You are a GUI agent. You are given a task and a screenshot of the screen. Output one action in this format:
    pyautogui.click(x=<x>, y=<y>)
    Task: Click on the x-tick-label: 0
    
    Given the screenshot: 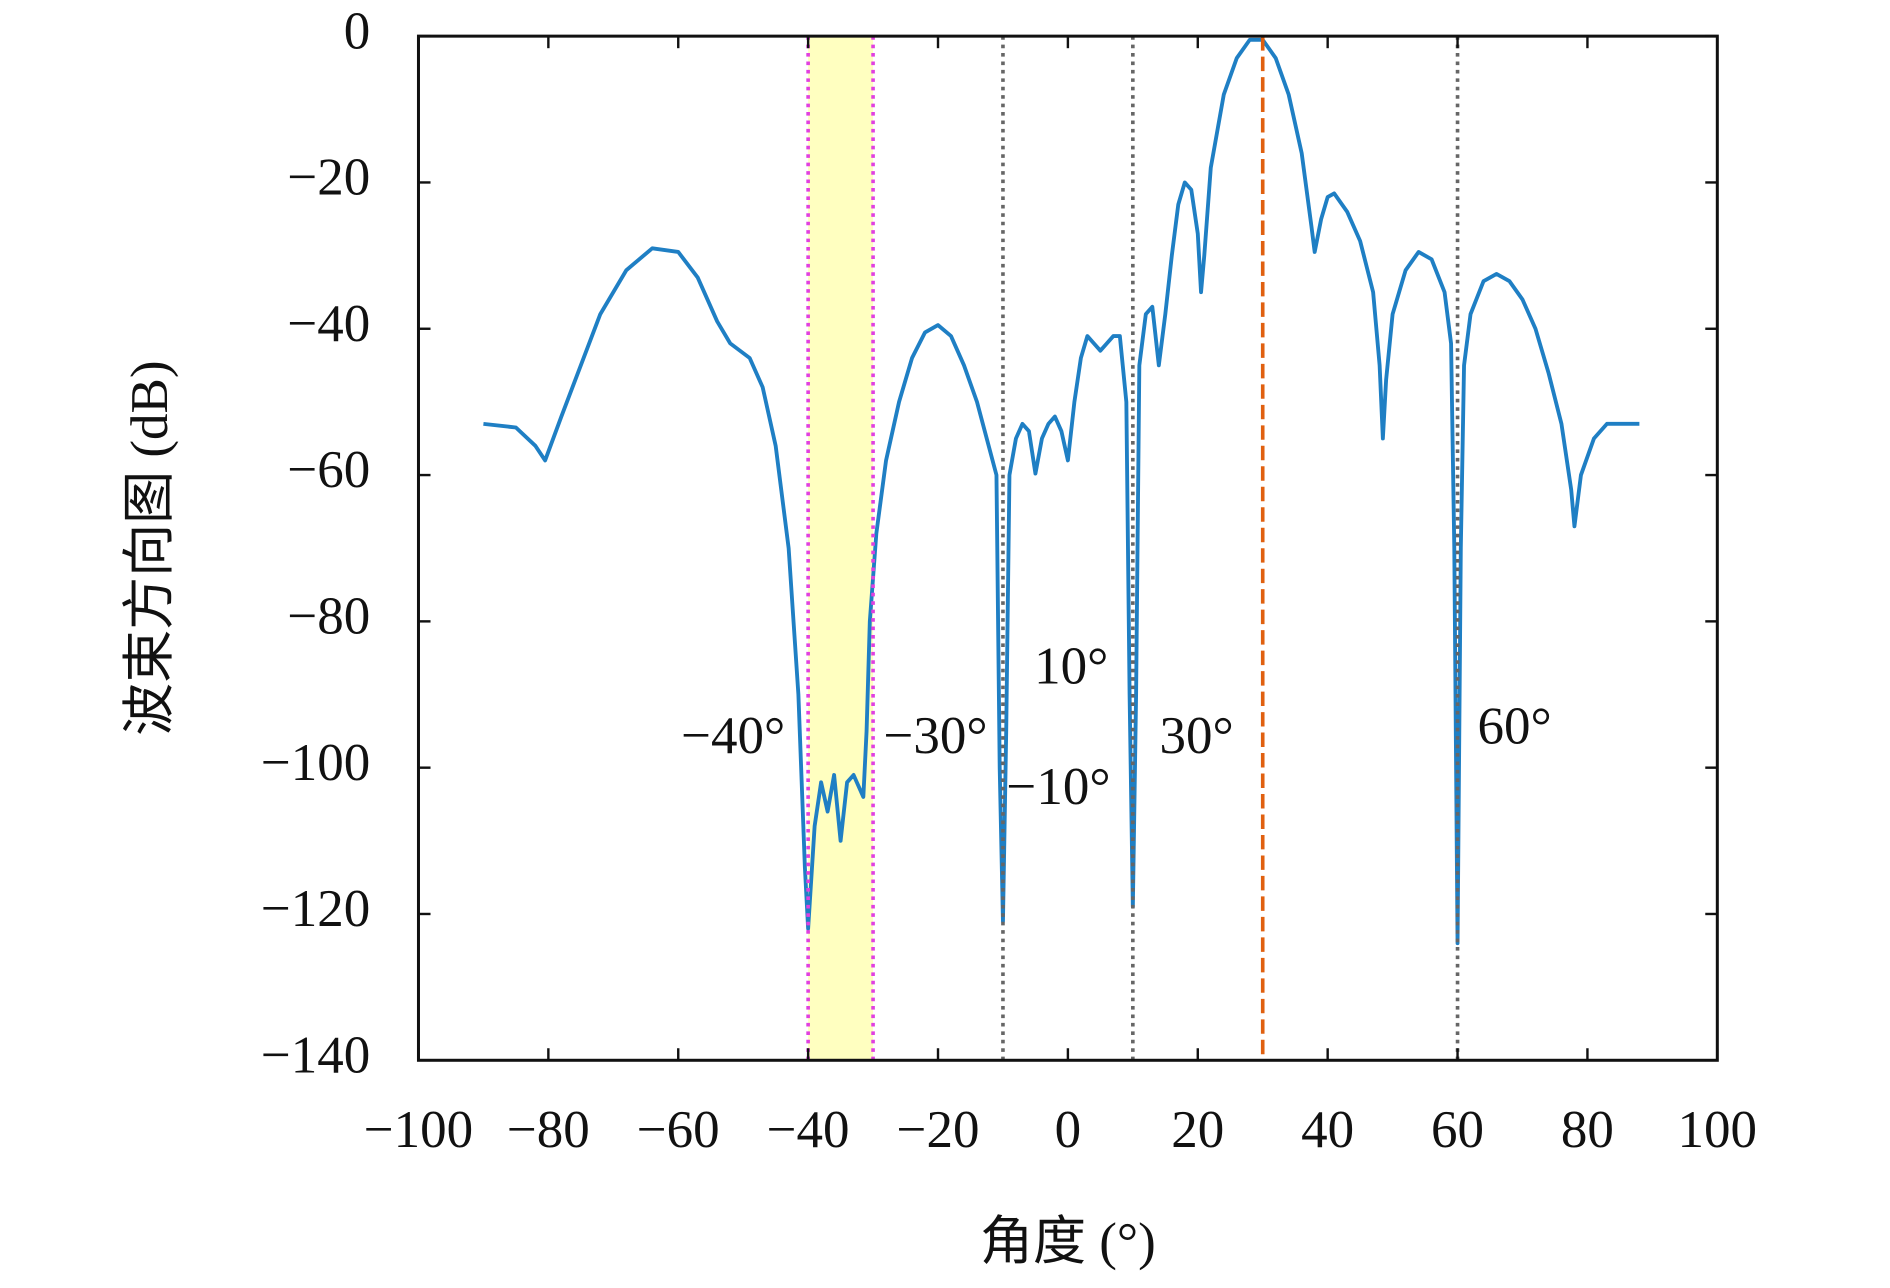 What is the action you would take?
    pyautogui.click(x=1068, y=1130)
    